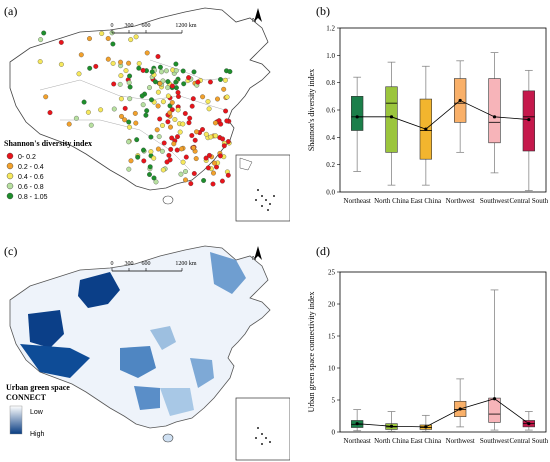 Image resolution: width=550 pixels, height=462 pixels. What do you see at coordinates (330, 56) in the screenshot?
I see `y-tick-label: 1.0` at bounding box center [330, 56].